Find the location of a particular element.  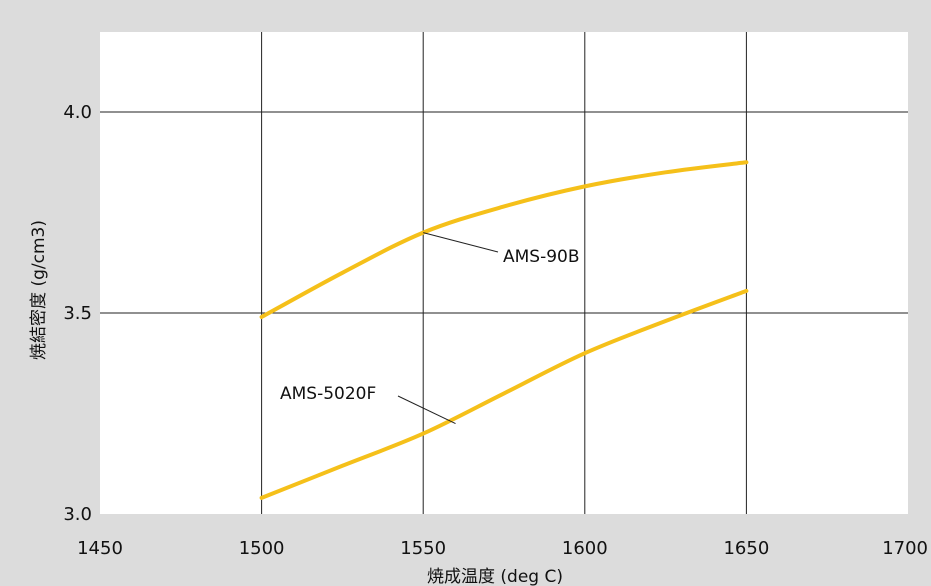

y-tick-label-3.5: 3.5 is located at coordinates (77, 313).